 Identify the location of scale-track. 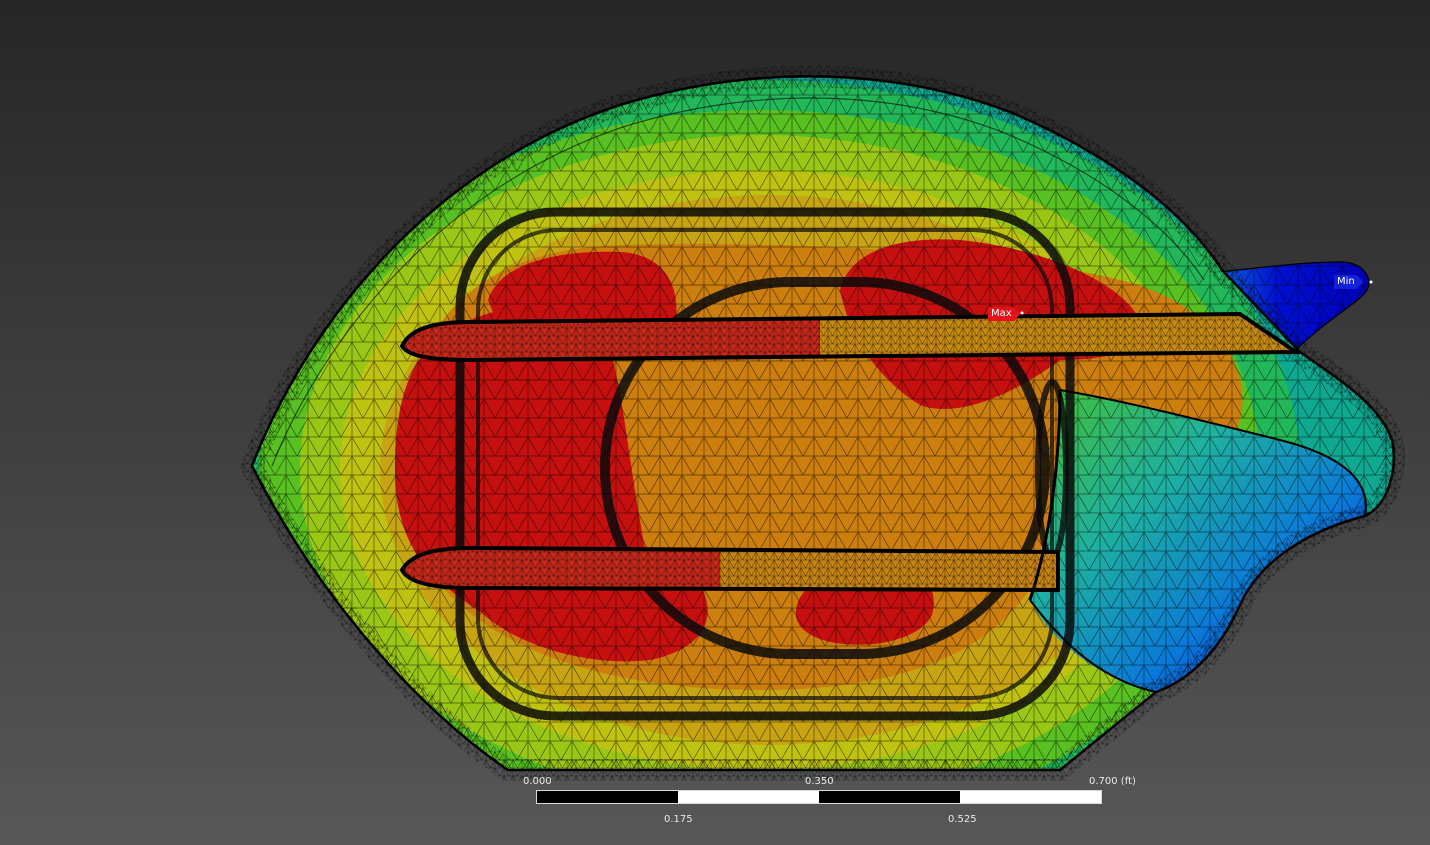
(819, 797).